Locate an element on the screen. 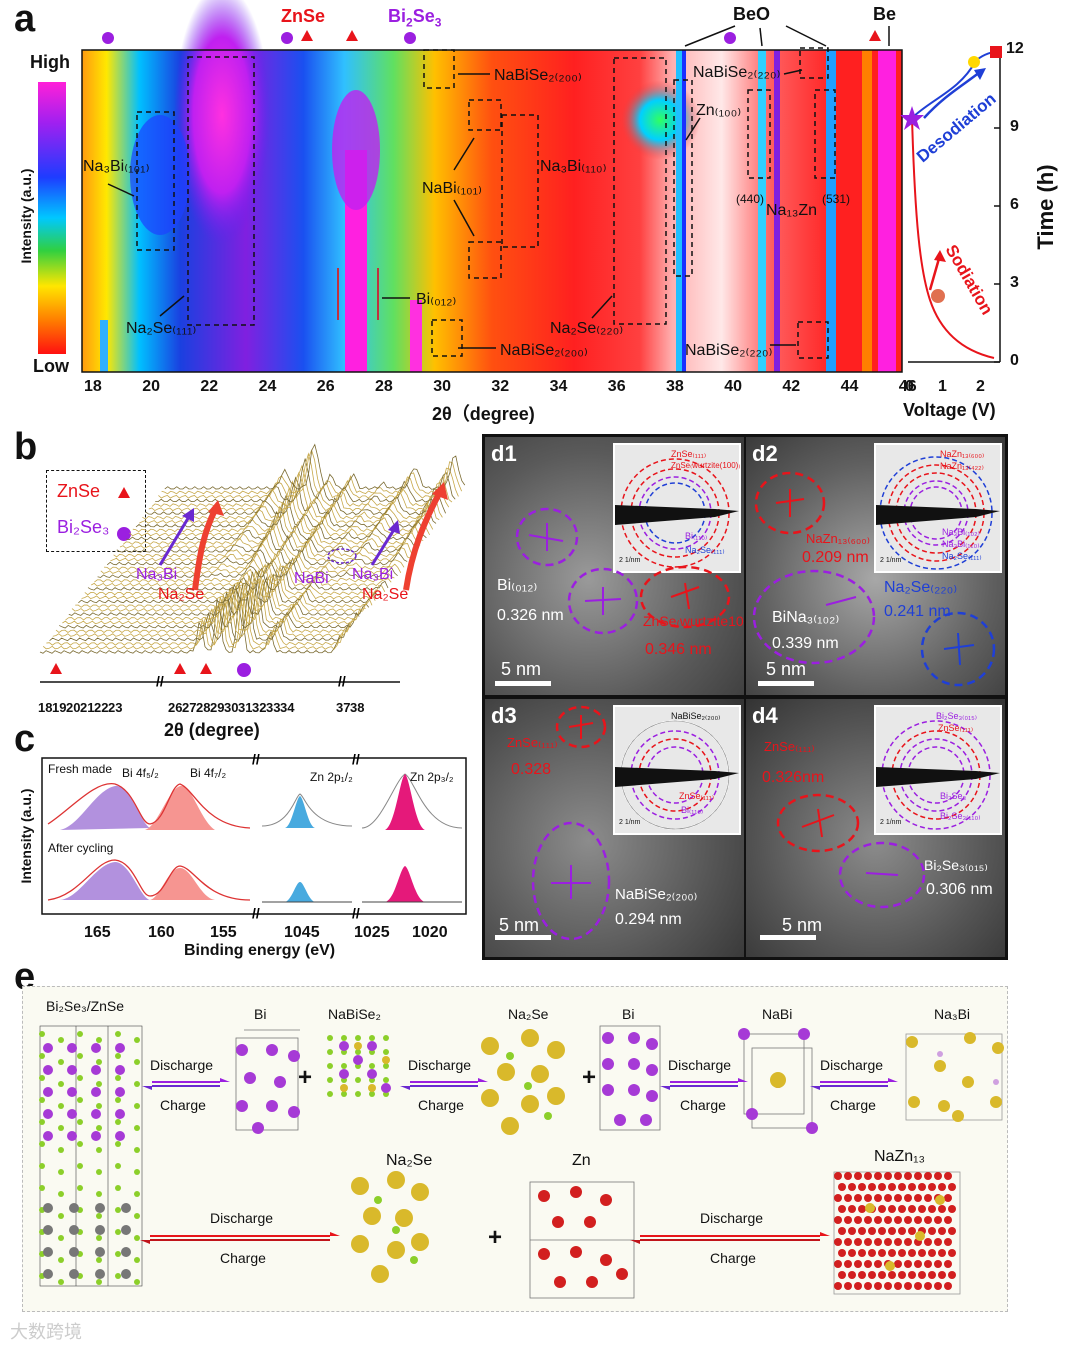  d2-bina-d: 0.339 nm is located at coordinates (805, 643).